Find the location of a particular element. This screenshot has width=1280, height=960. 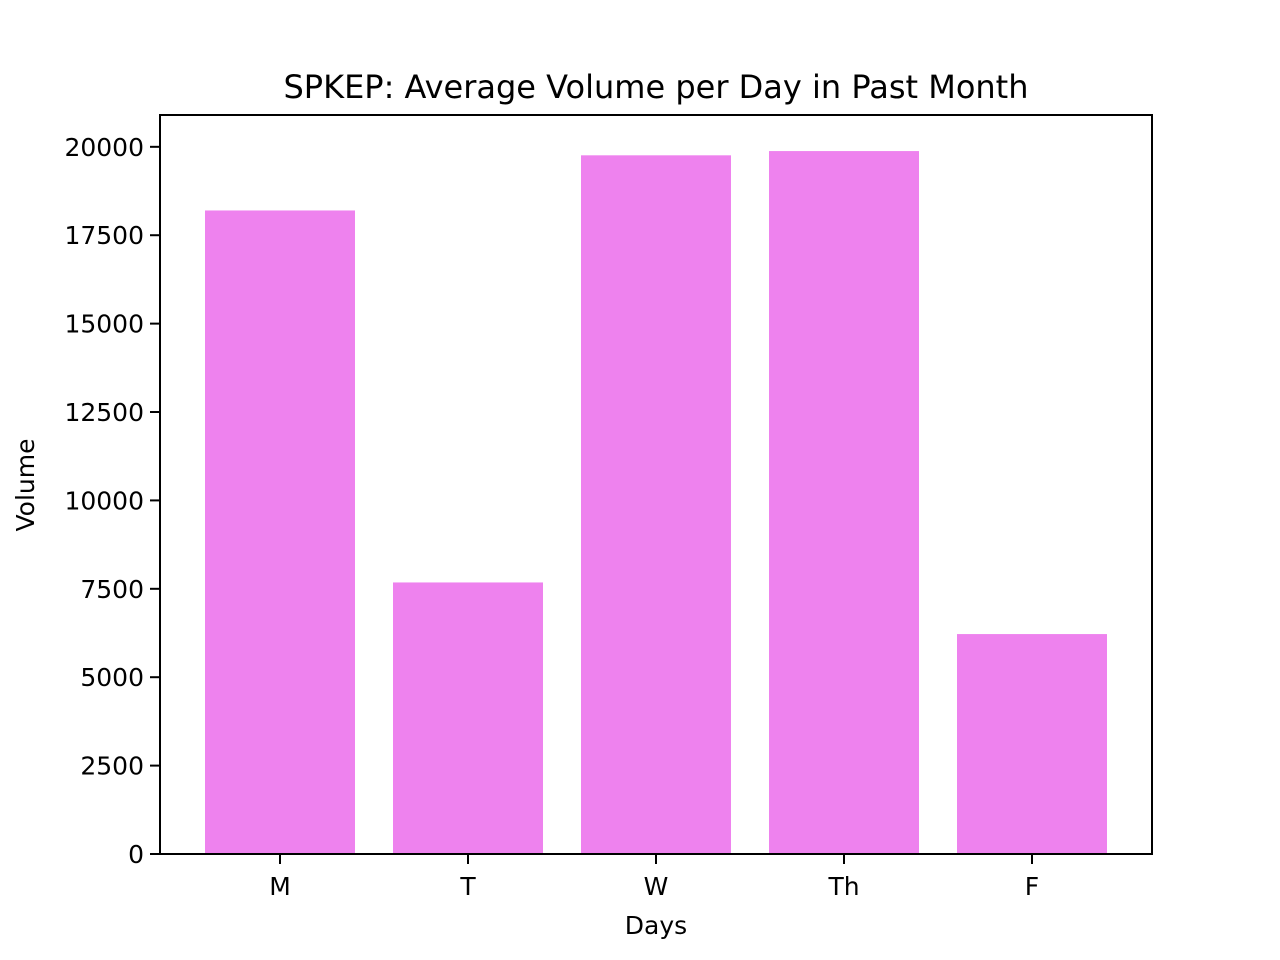

bar-w is located at coordinates (656, 505).